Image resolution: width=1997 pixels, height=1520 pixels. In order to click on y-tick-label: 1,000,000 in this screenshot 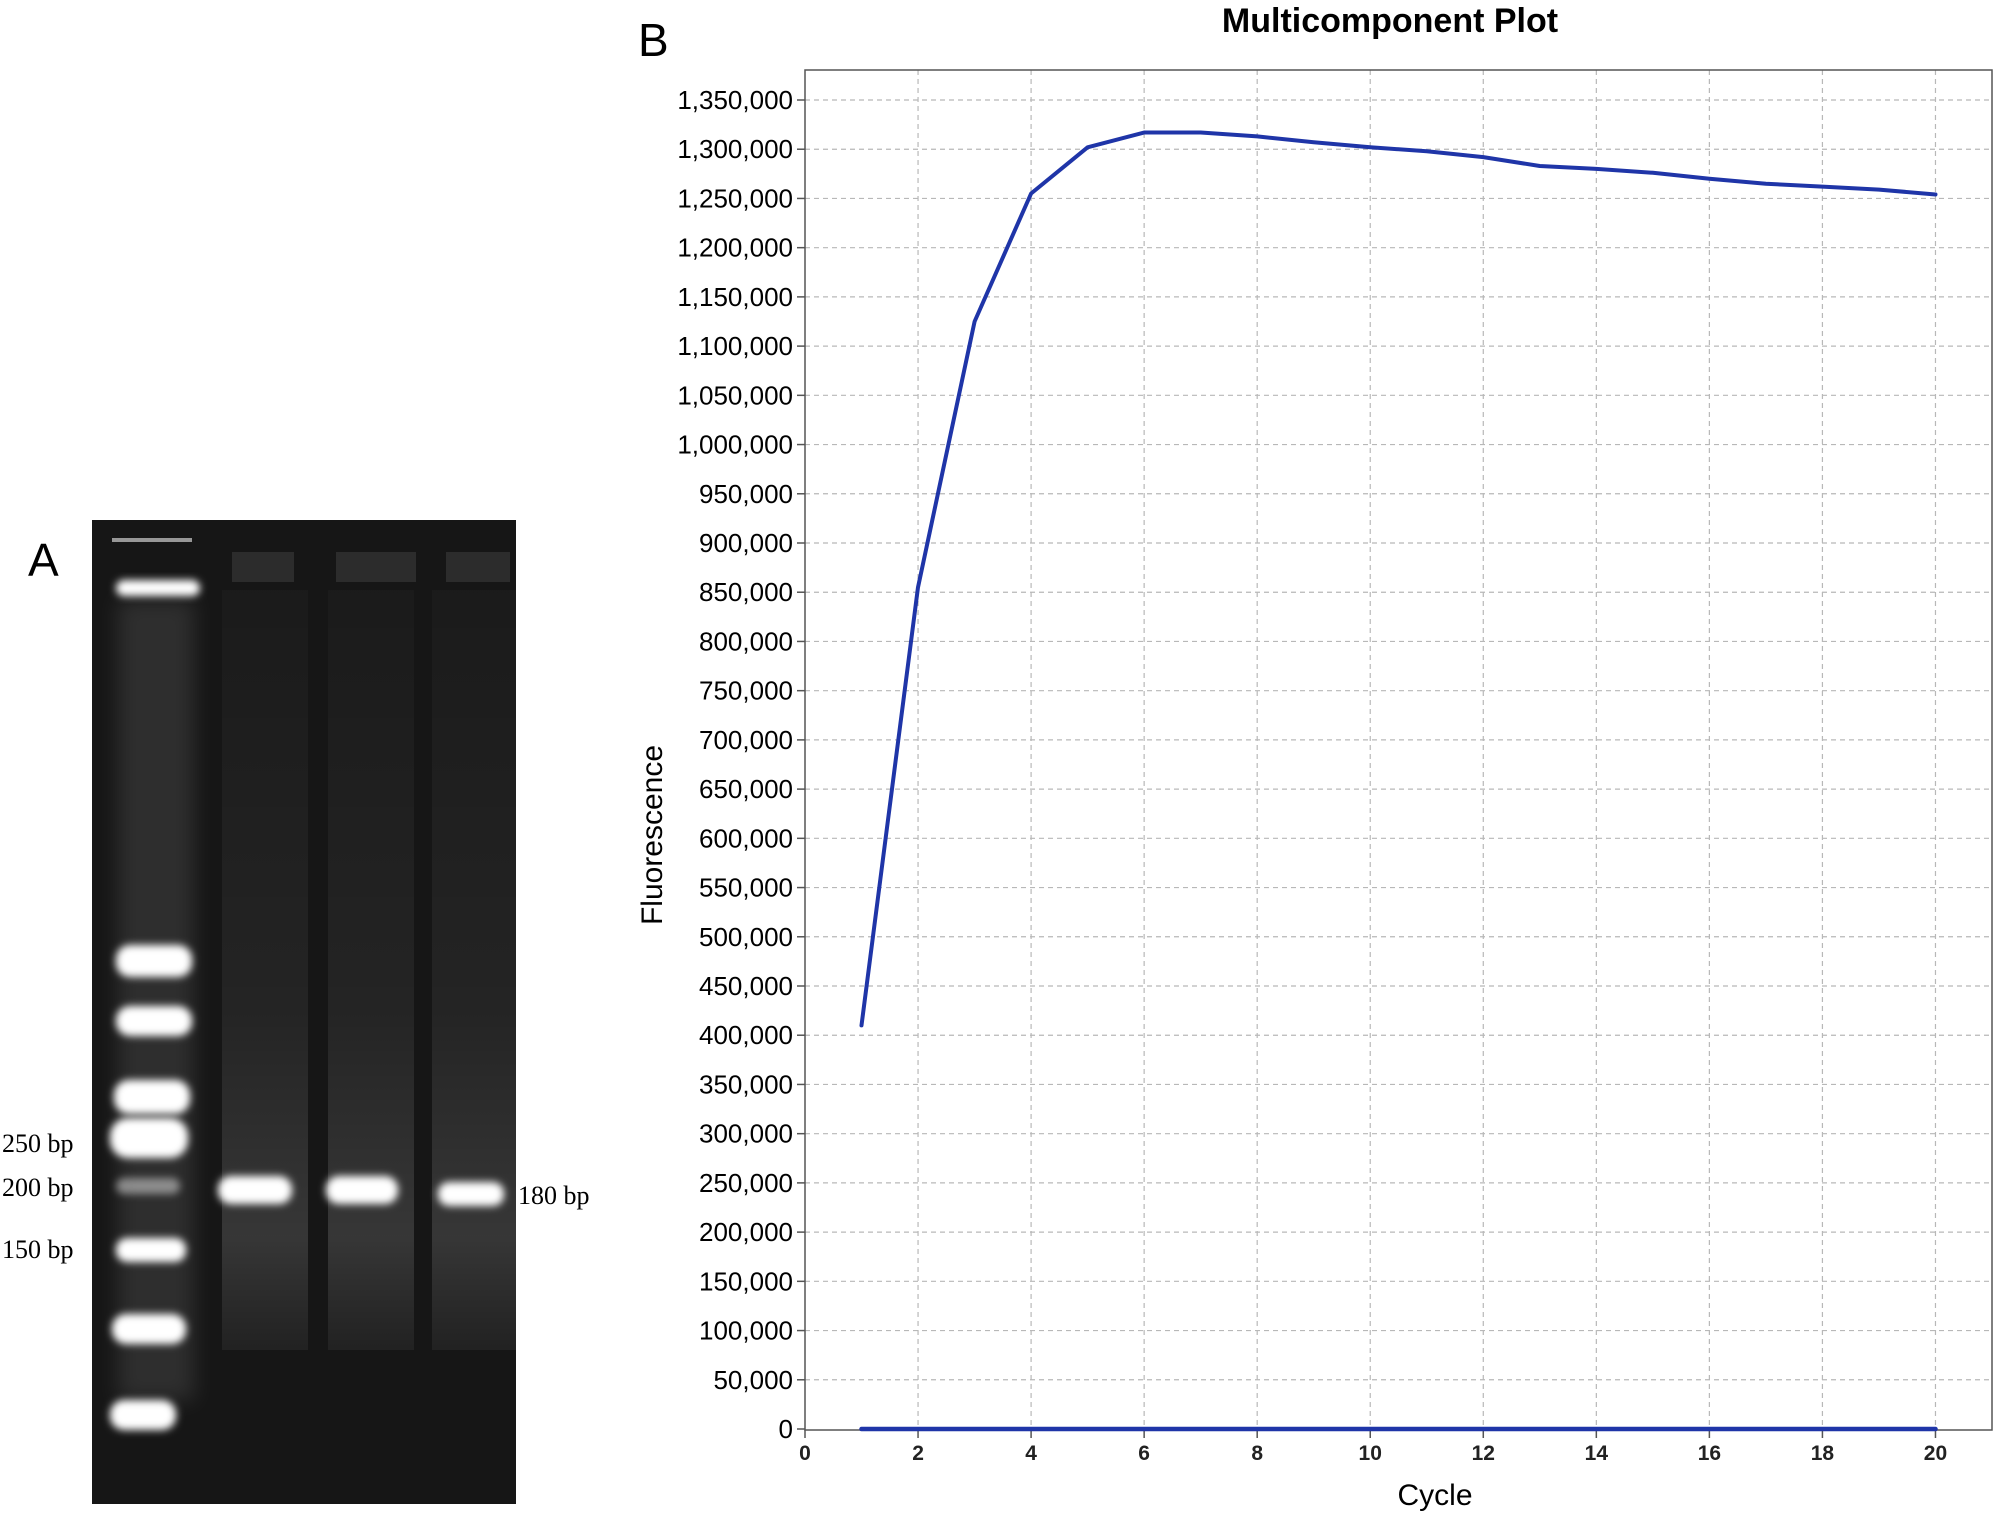, I will do `click(735, 445)`.